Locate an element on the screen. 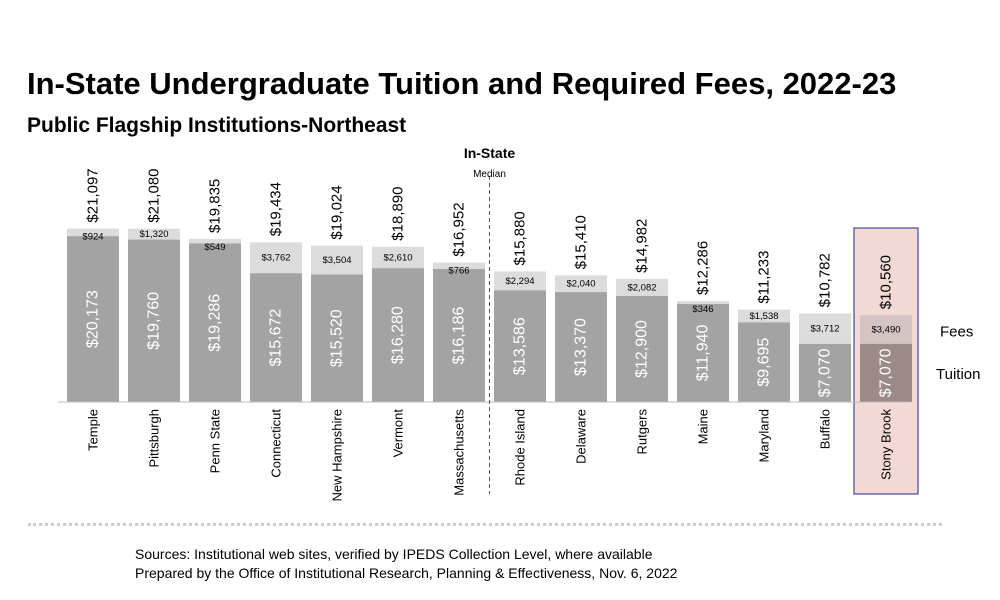 The width and height of the screenshot is (1000, 600). fee-label-buffalo: $3,712 is located at coordinates (824, 329).